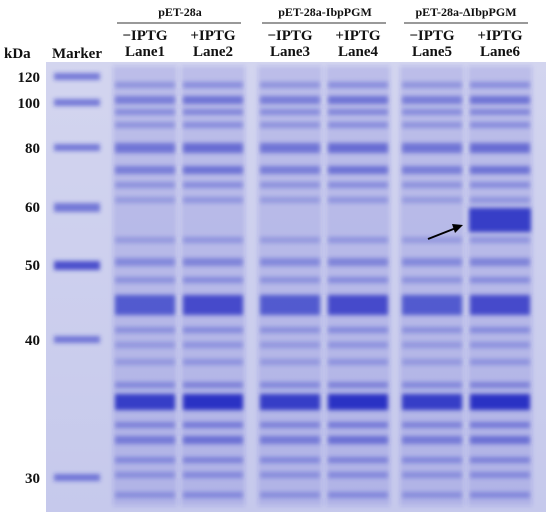  Describe the element at coordinates (17, 54) in the screenshot. I see `unit-label: kDa` at that location.